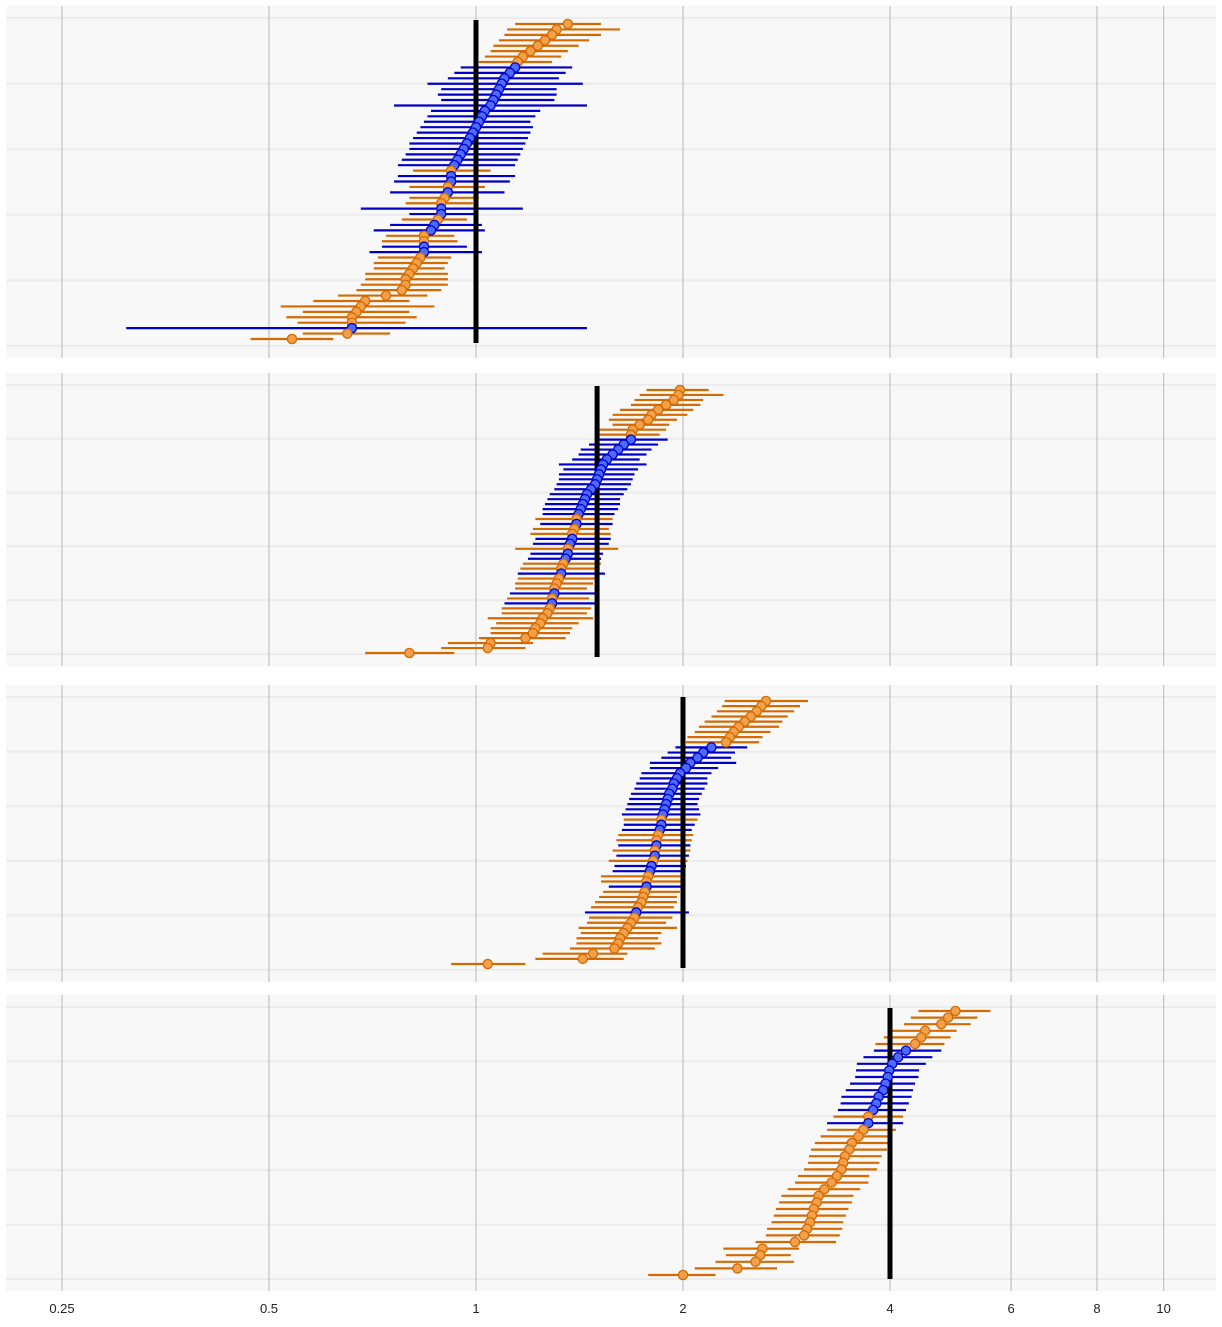 The height and width of the screenshot is (1327, 1222). What do you see at coordinates (1010, 1308) in the screenshot?
I see `x-tick-label: 6` at bounding box center [1010, 1308].